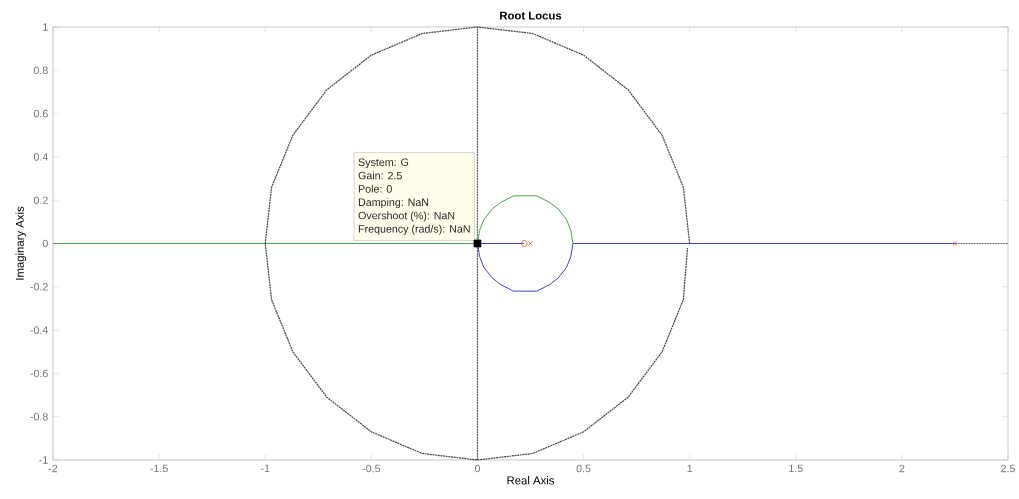  Describe the element at coordinates (380, 175) in the screenshot. I see `annotation: Gain: 2.5` at that location.